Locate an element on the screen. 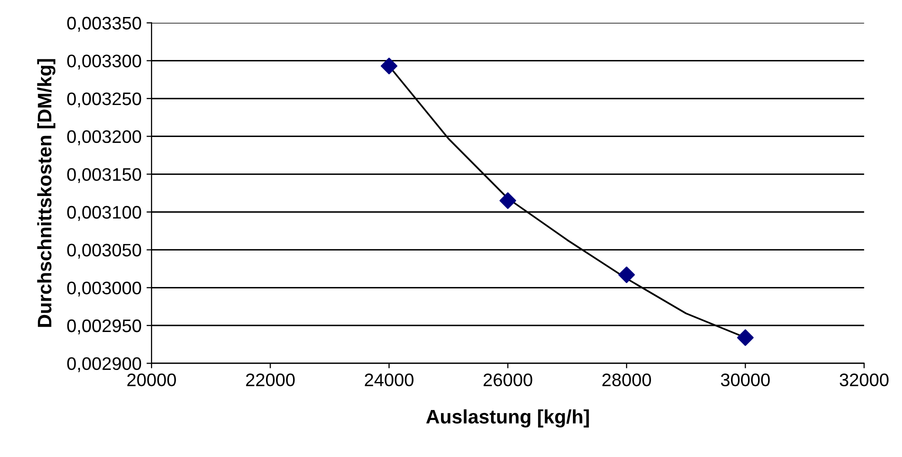 This screenshot has height=457, width=902. y-tick-label: 0,003000 is located at coordinates (104, 289).